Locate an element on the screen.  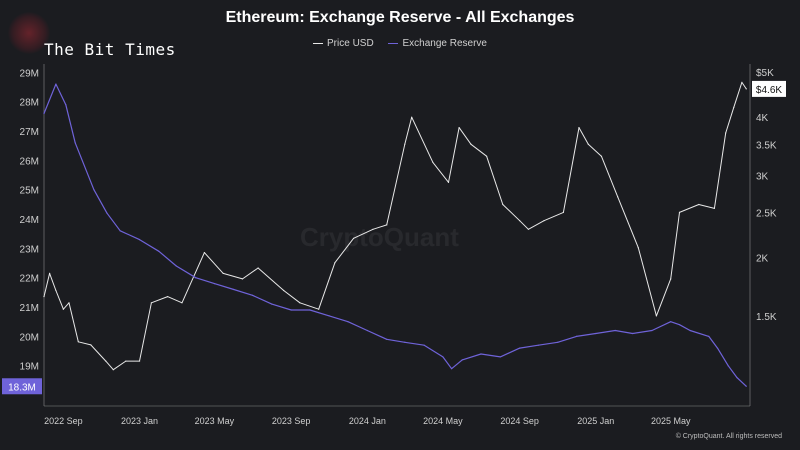
right-axis-tick-label: 4K is located at coordinates (762, 118).